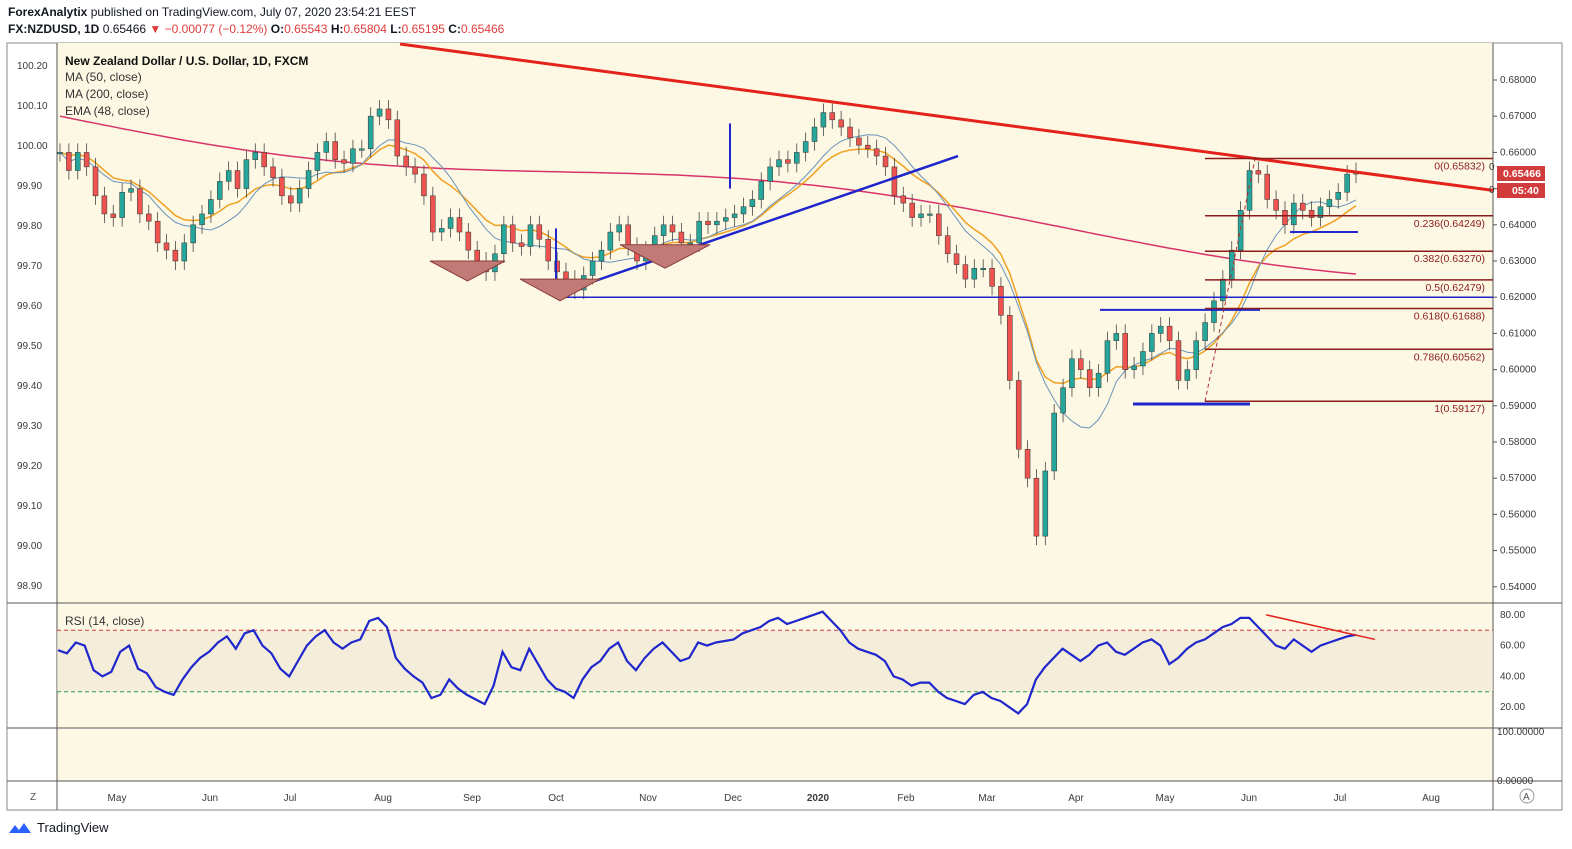 The height and width of the screenshot is (849, 1572). I want to click on legend-ema48: EMA (48, close), so click(107, 111).